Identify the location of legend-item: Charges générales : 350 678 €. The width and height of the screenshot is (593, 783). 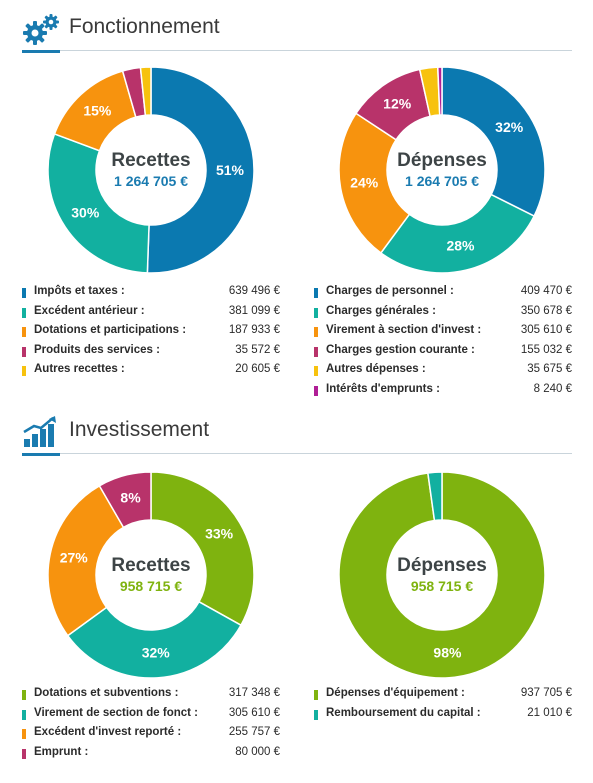
(443, 314).